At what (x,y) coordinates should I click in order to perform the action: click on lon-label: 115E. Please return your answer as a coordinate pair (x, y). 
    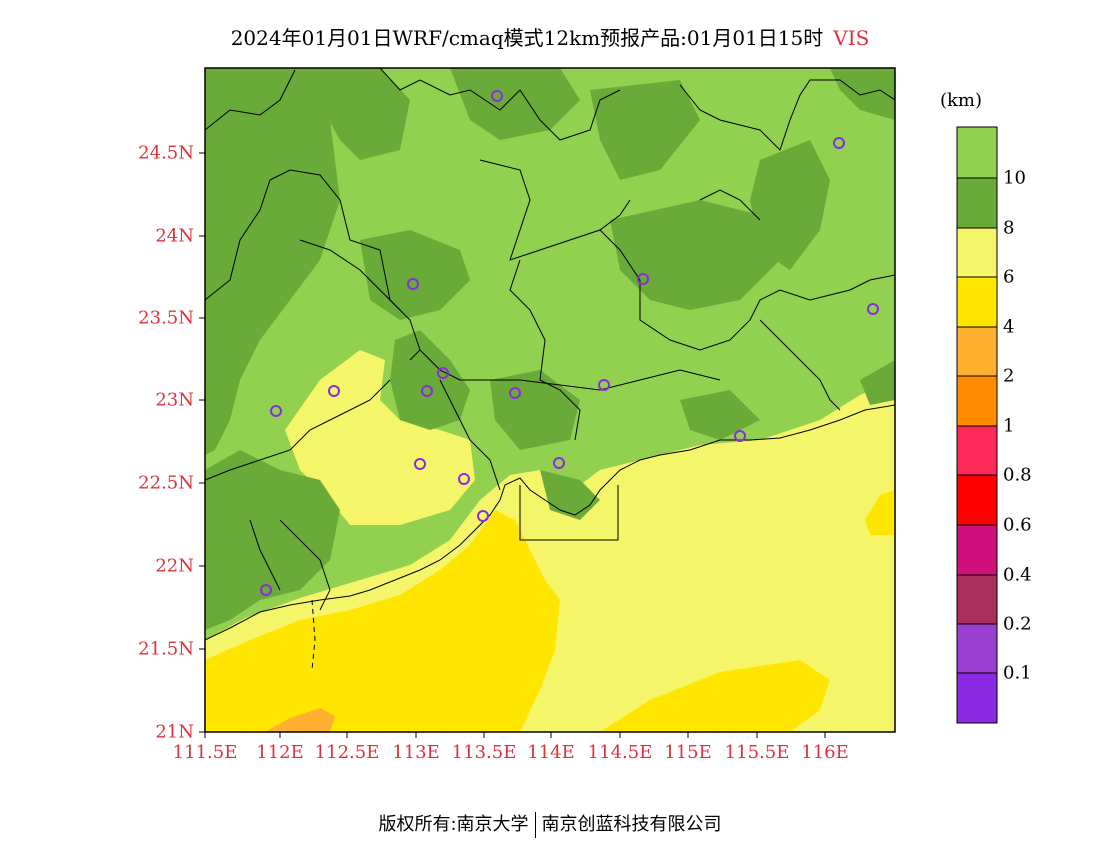
    Looking at the image, I should click on (688, 752).